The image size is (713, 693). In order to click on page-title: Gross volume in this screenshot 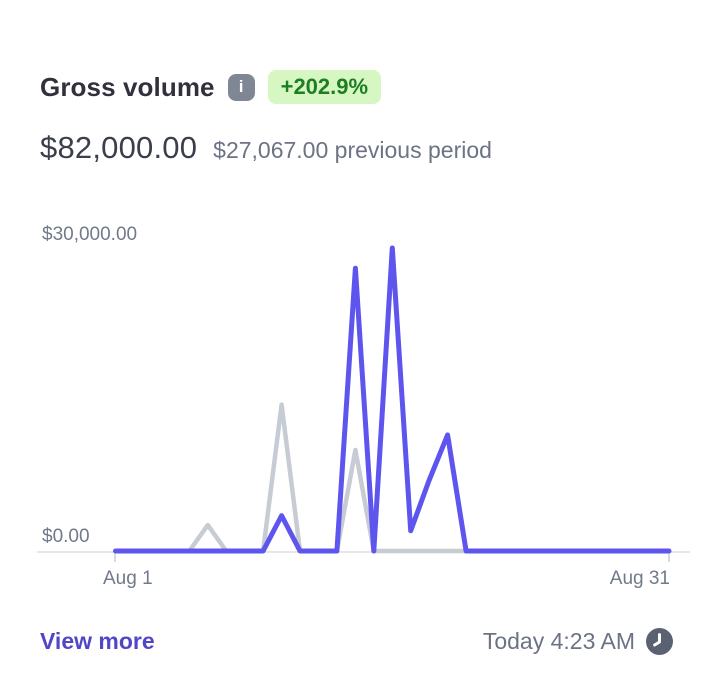, I will do `click(127, 87)`.